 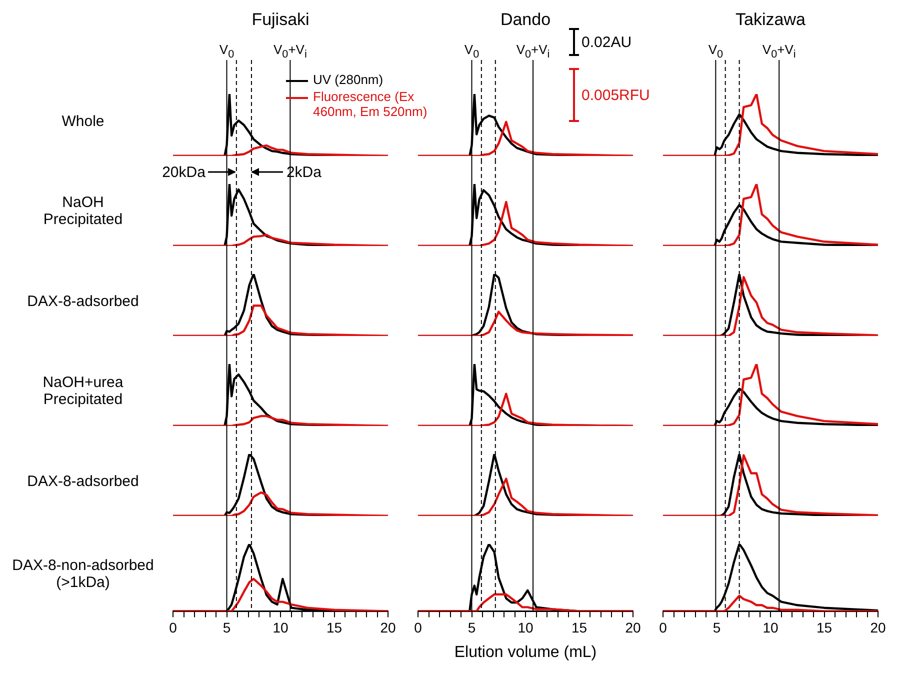 I want to click on chart-title: Dando, so click(x=525, y=20).